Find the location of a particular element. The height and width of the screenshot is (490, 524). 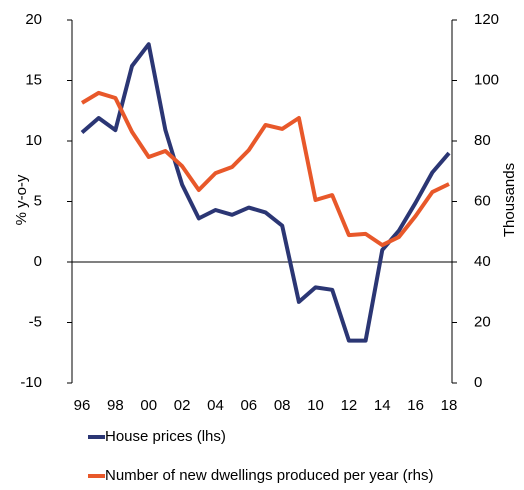

y-tick-label: 15 is located at coordinates (33, 79).